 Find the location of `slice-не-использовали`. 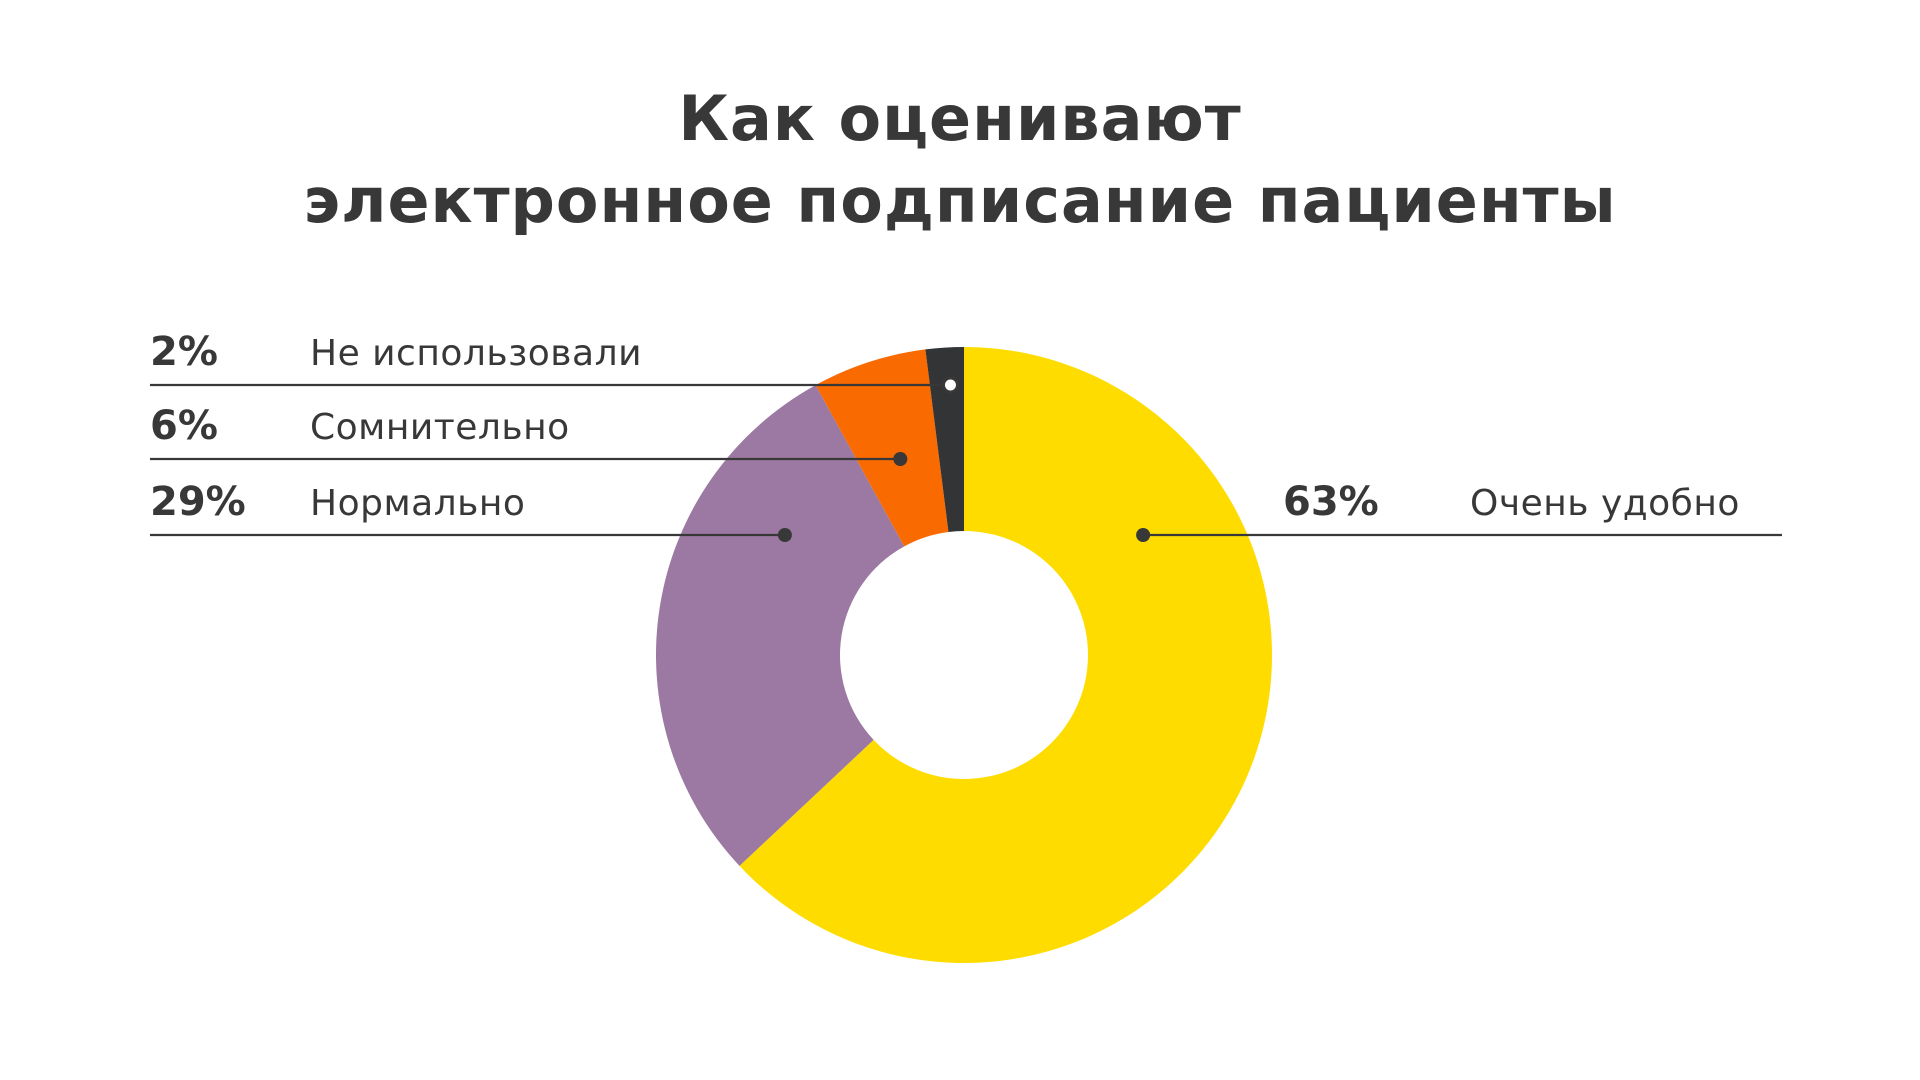

slice-не-использовали is located at coordinates (944, 439).